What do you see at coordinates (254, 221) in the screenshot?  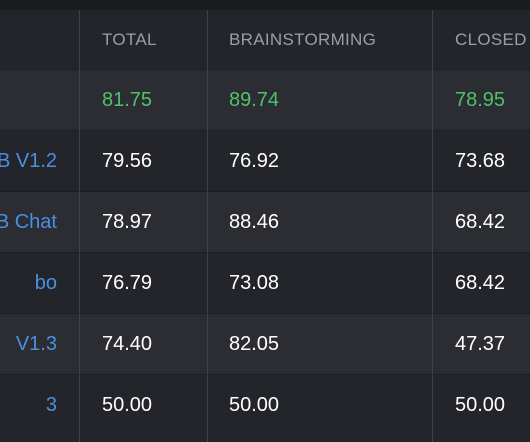 I see `brainstorming-score: 88.46` at bounding box center [254, 221].